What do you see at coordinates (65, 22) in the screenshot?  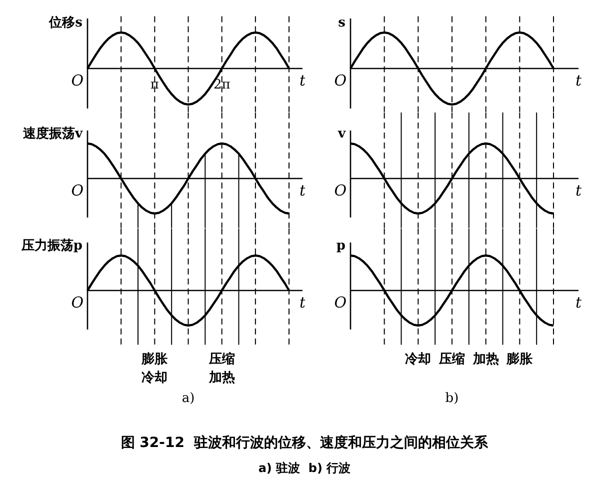 I see `y-axis-title: 位移s` at bounding box center [65, 22].